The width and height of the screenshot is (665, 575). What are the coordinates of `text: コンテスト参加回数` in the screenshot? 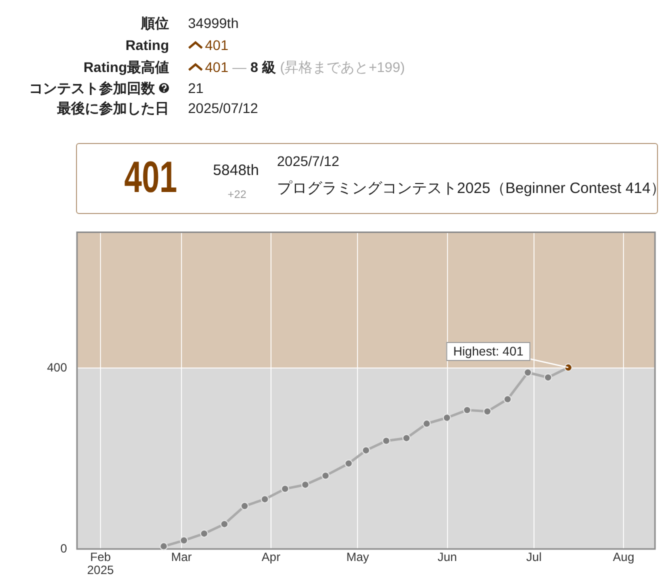 It's located at (92, 88).